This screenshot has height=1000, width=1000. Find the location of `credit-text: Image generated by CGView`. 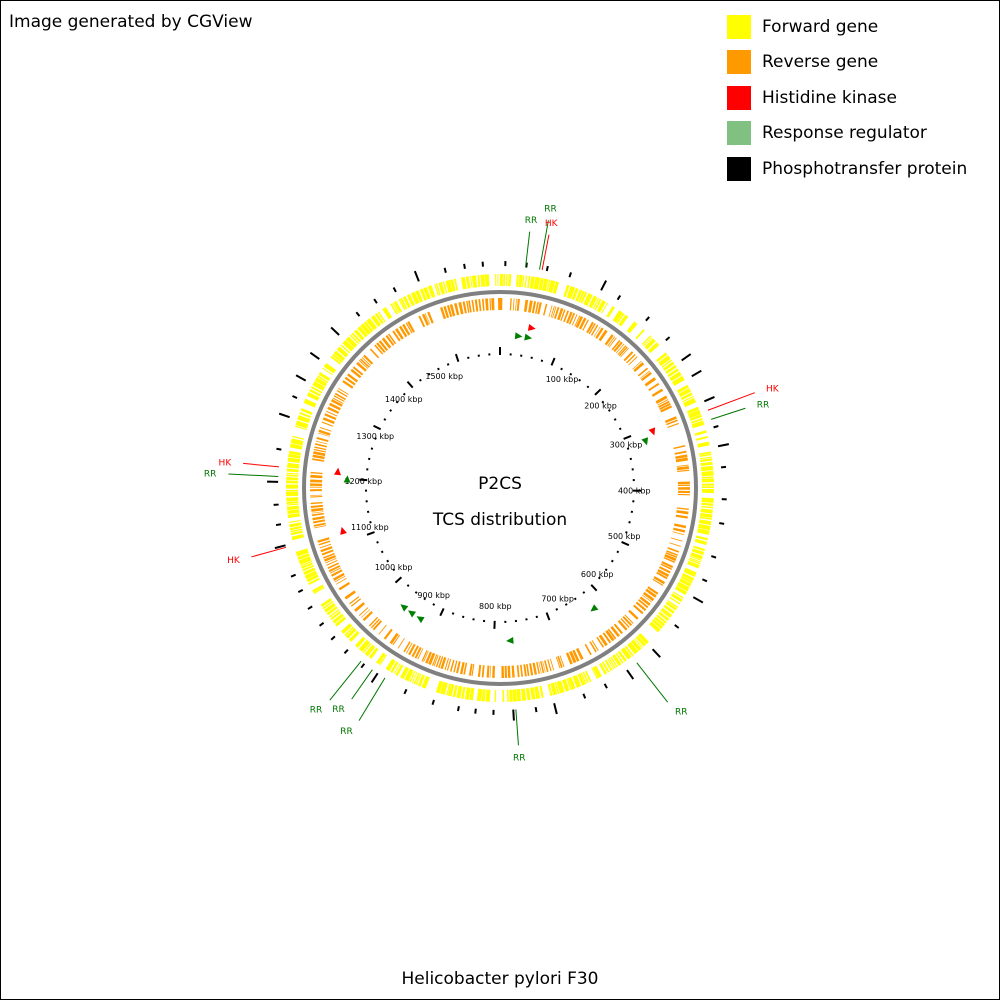

credit-text: Image generated by CGView is located at coordinates (131, 22).